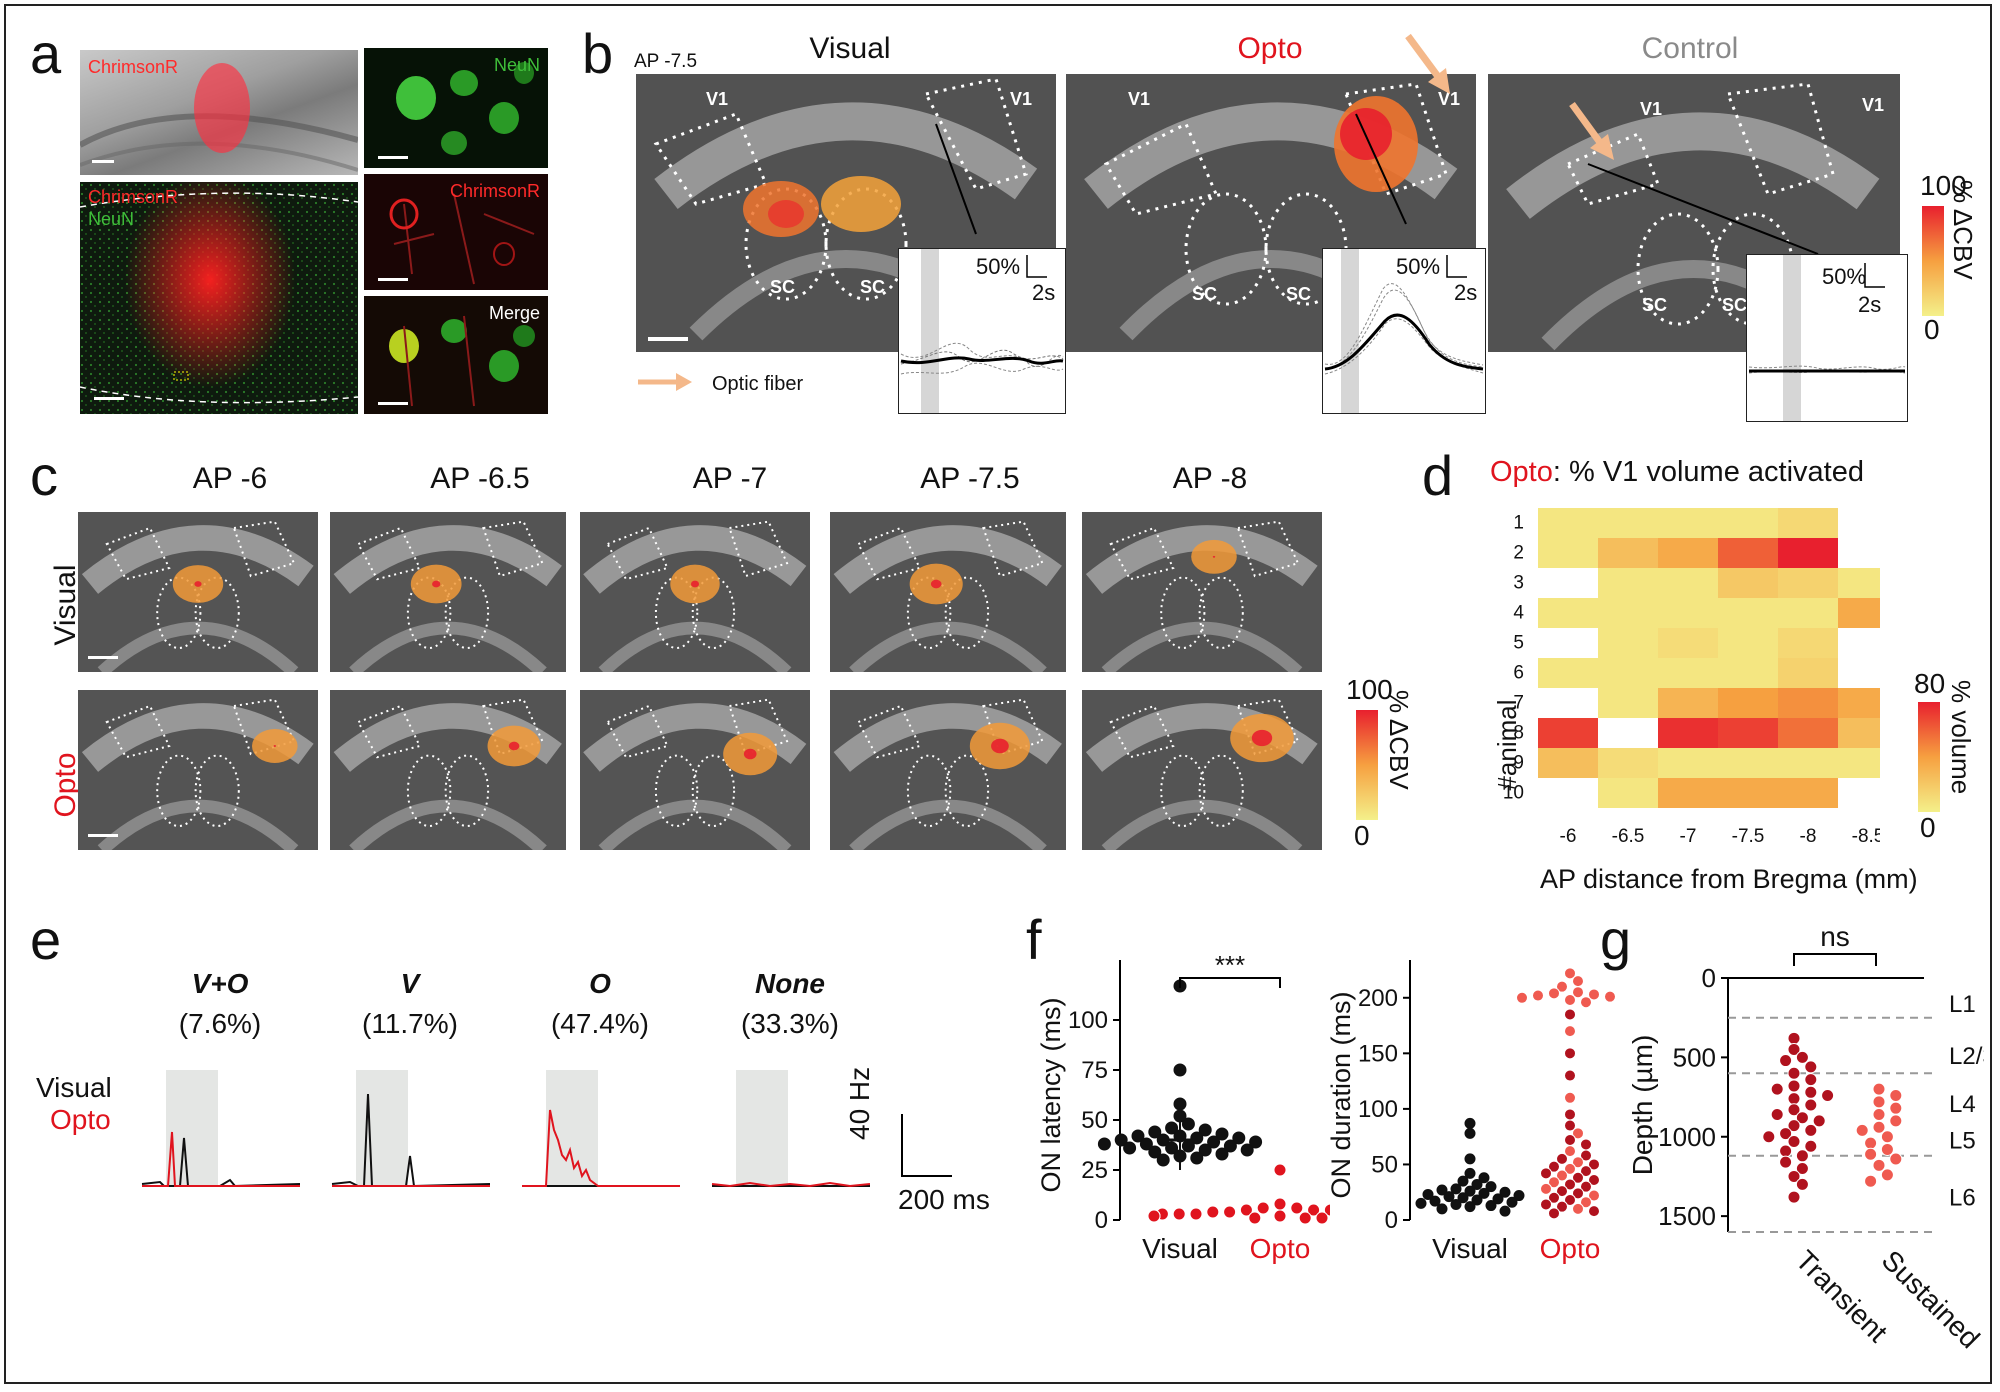  Describe the element at coordinates (1628, 673) in the screenshot. I see `d-cell-6--6.5` at that location.